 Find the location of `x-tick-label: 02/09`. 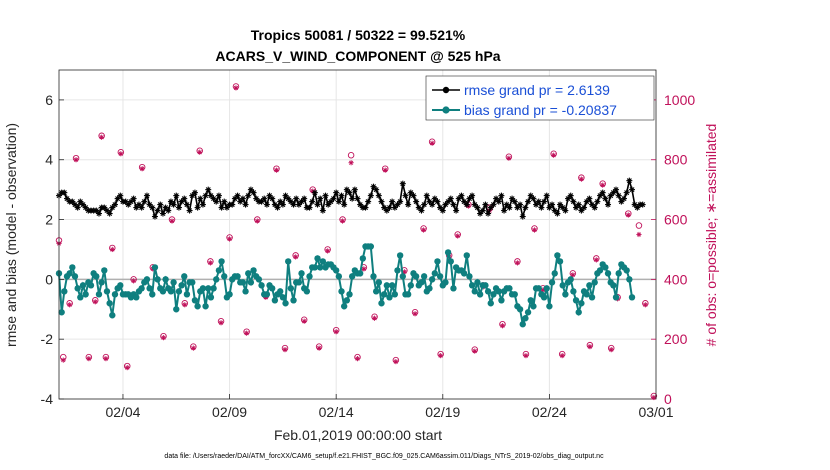

x-tick-label: 02/09 is located at coordinates (229, 412).